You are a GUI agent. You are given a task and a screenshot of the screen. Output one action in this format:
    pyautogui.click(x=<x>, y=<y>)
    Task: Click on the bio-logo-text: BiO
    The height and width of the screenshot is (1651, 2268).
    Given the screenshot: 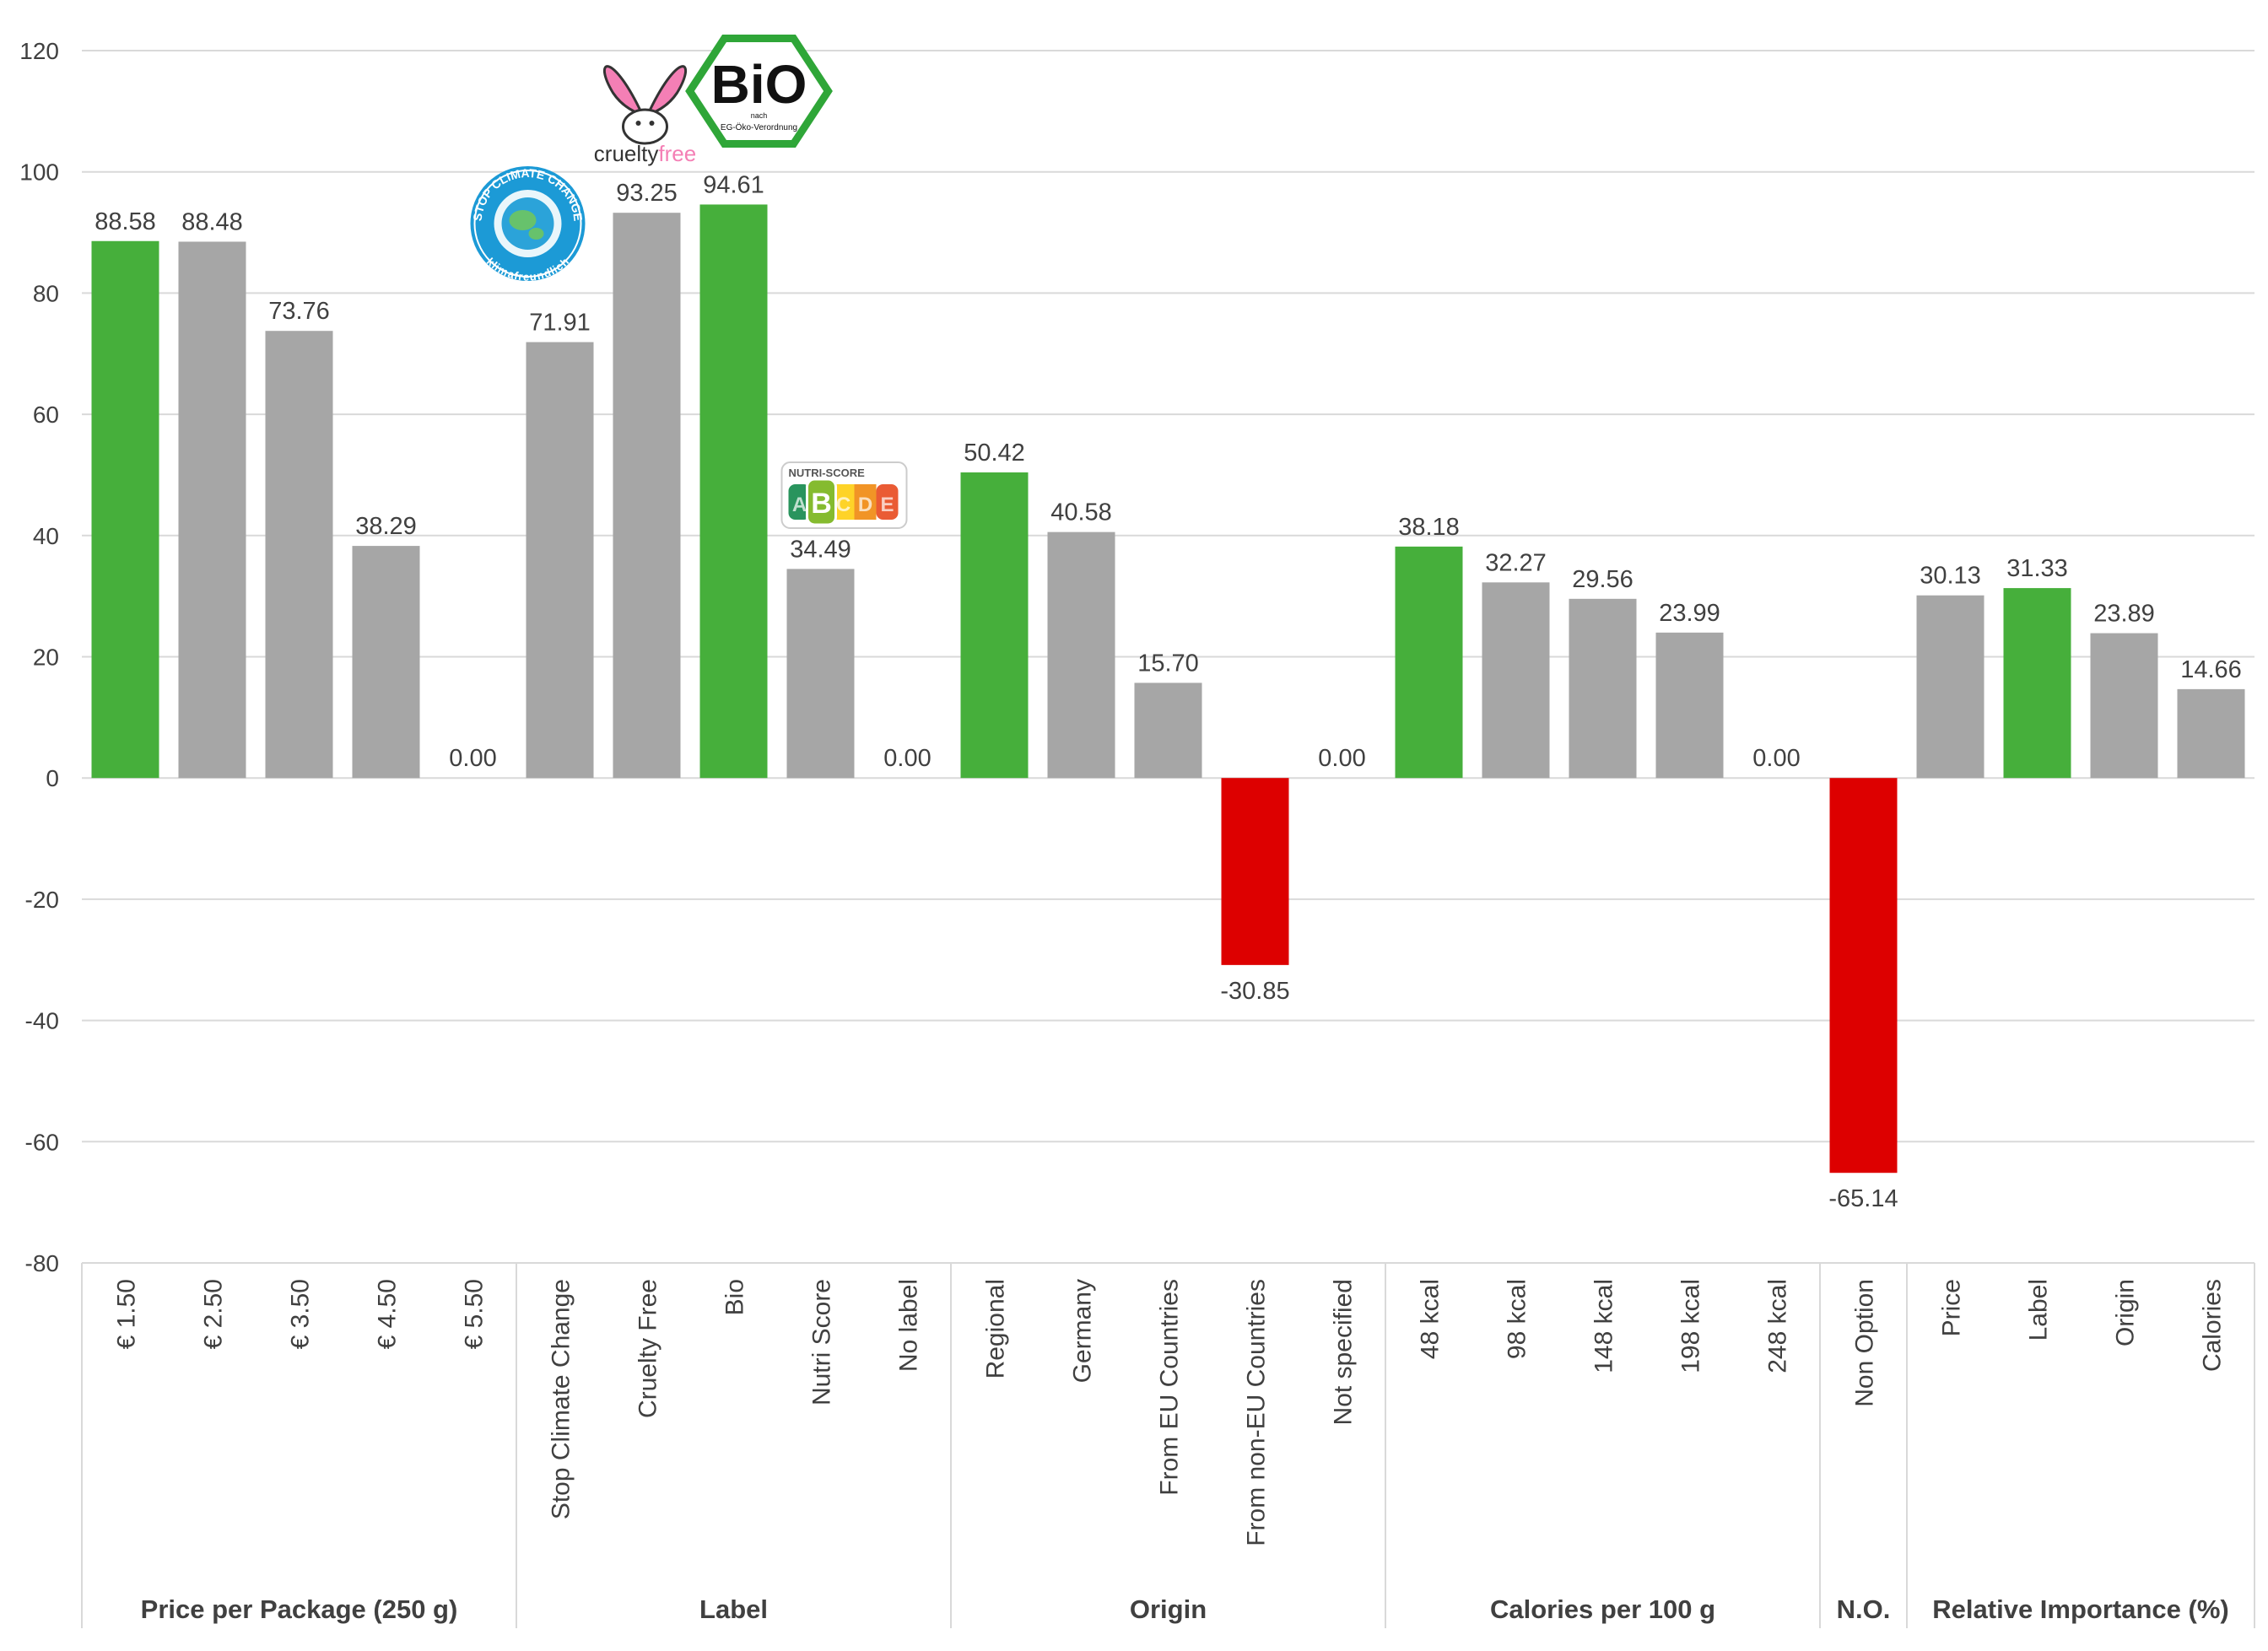 What is the action you would take?
    pyautogui.click(x=759, y=85)
    